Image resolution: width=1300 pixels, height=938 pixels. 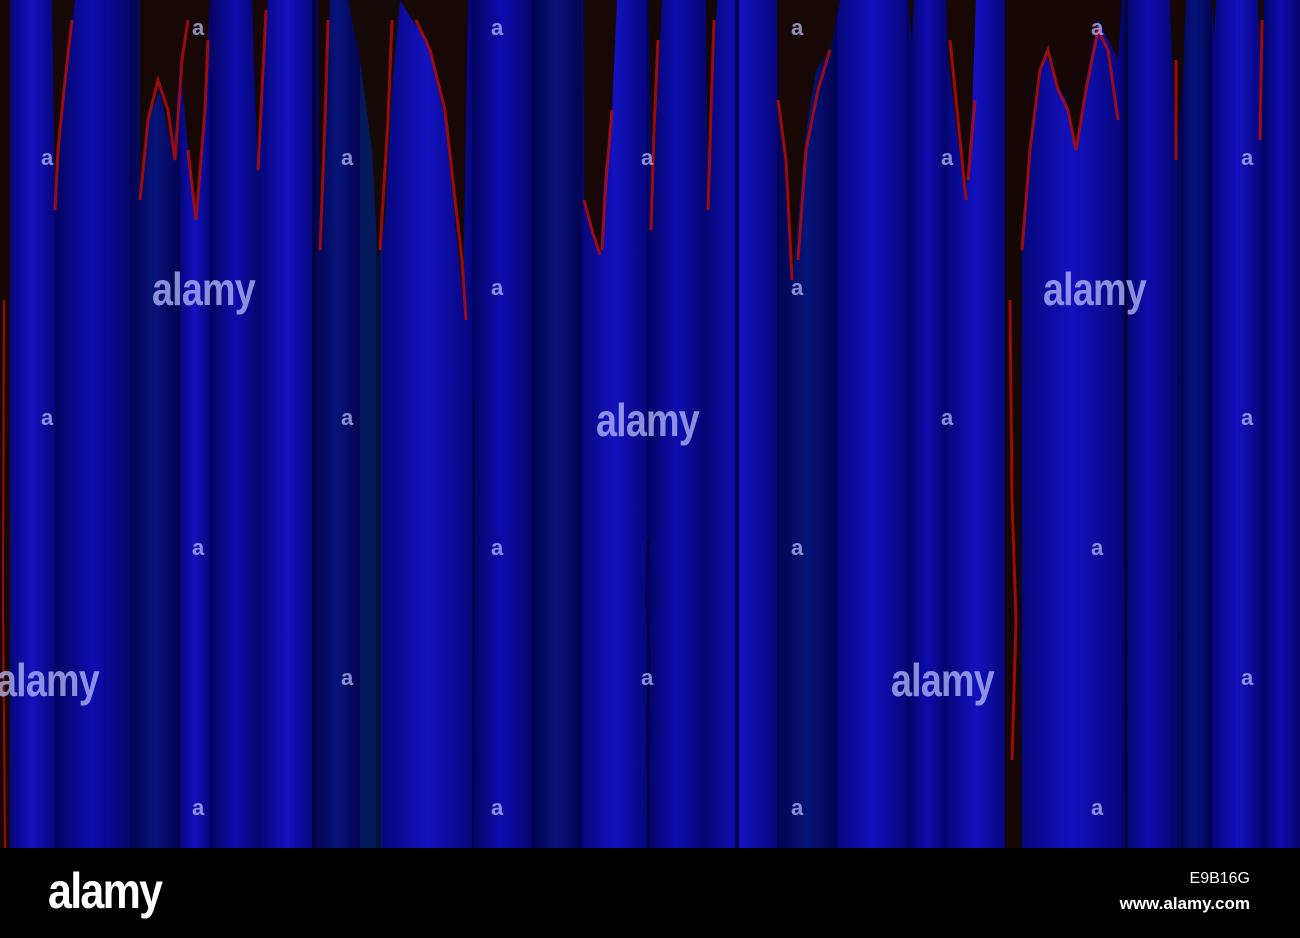 I want to click on site-url: www.alamy.com, so click(x=1184, y=903).